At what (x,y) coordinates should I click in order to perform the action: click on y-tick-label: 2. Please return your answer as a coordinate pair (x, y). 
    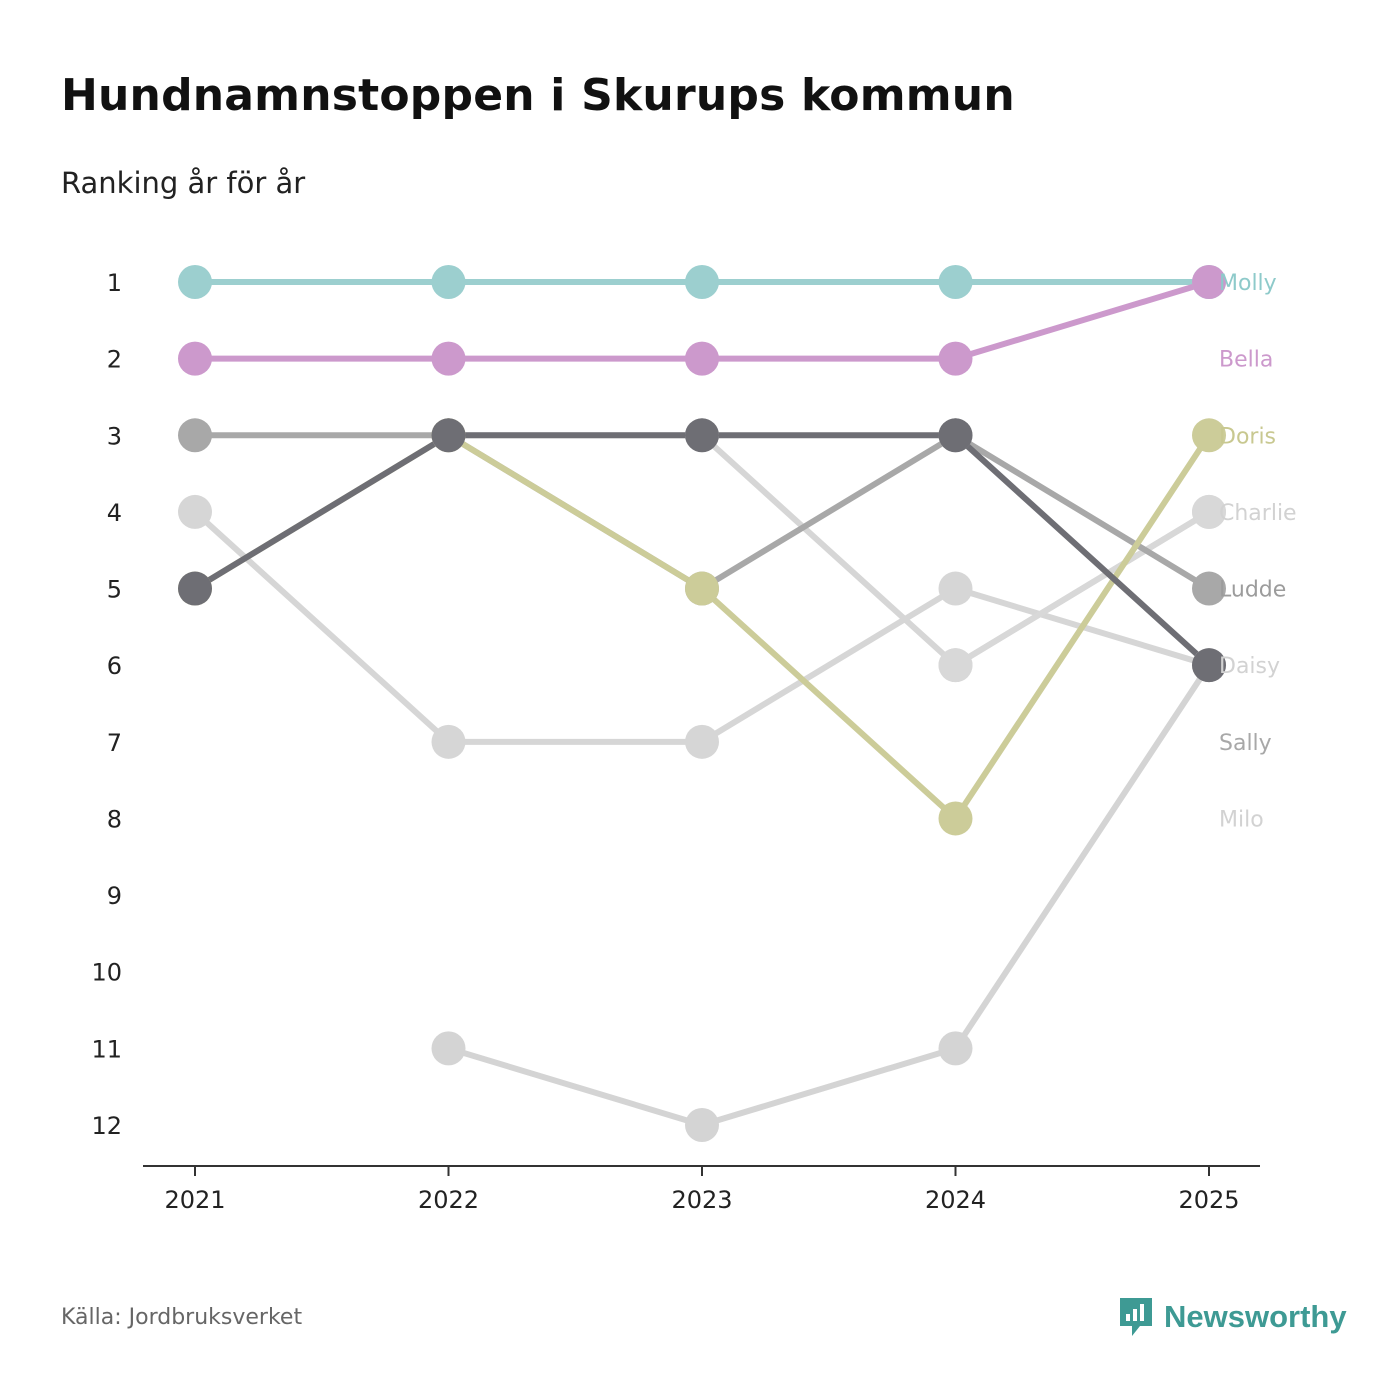
    Looking at the image, I should click on (114, 360).